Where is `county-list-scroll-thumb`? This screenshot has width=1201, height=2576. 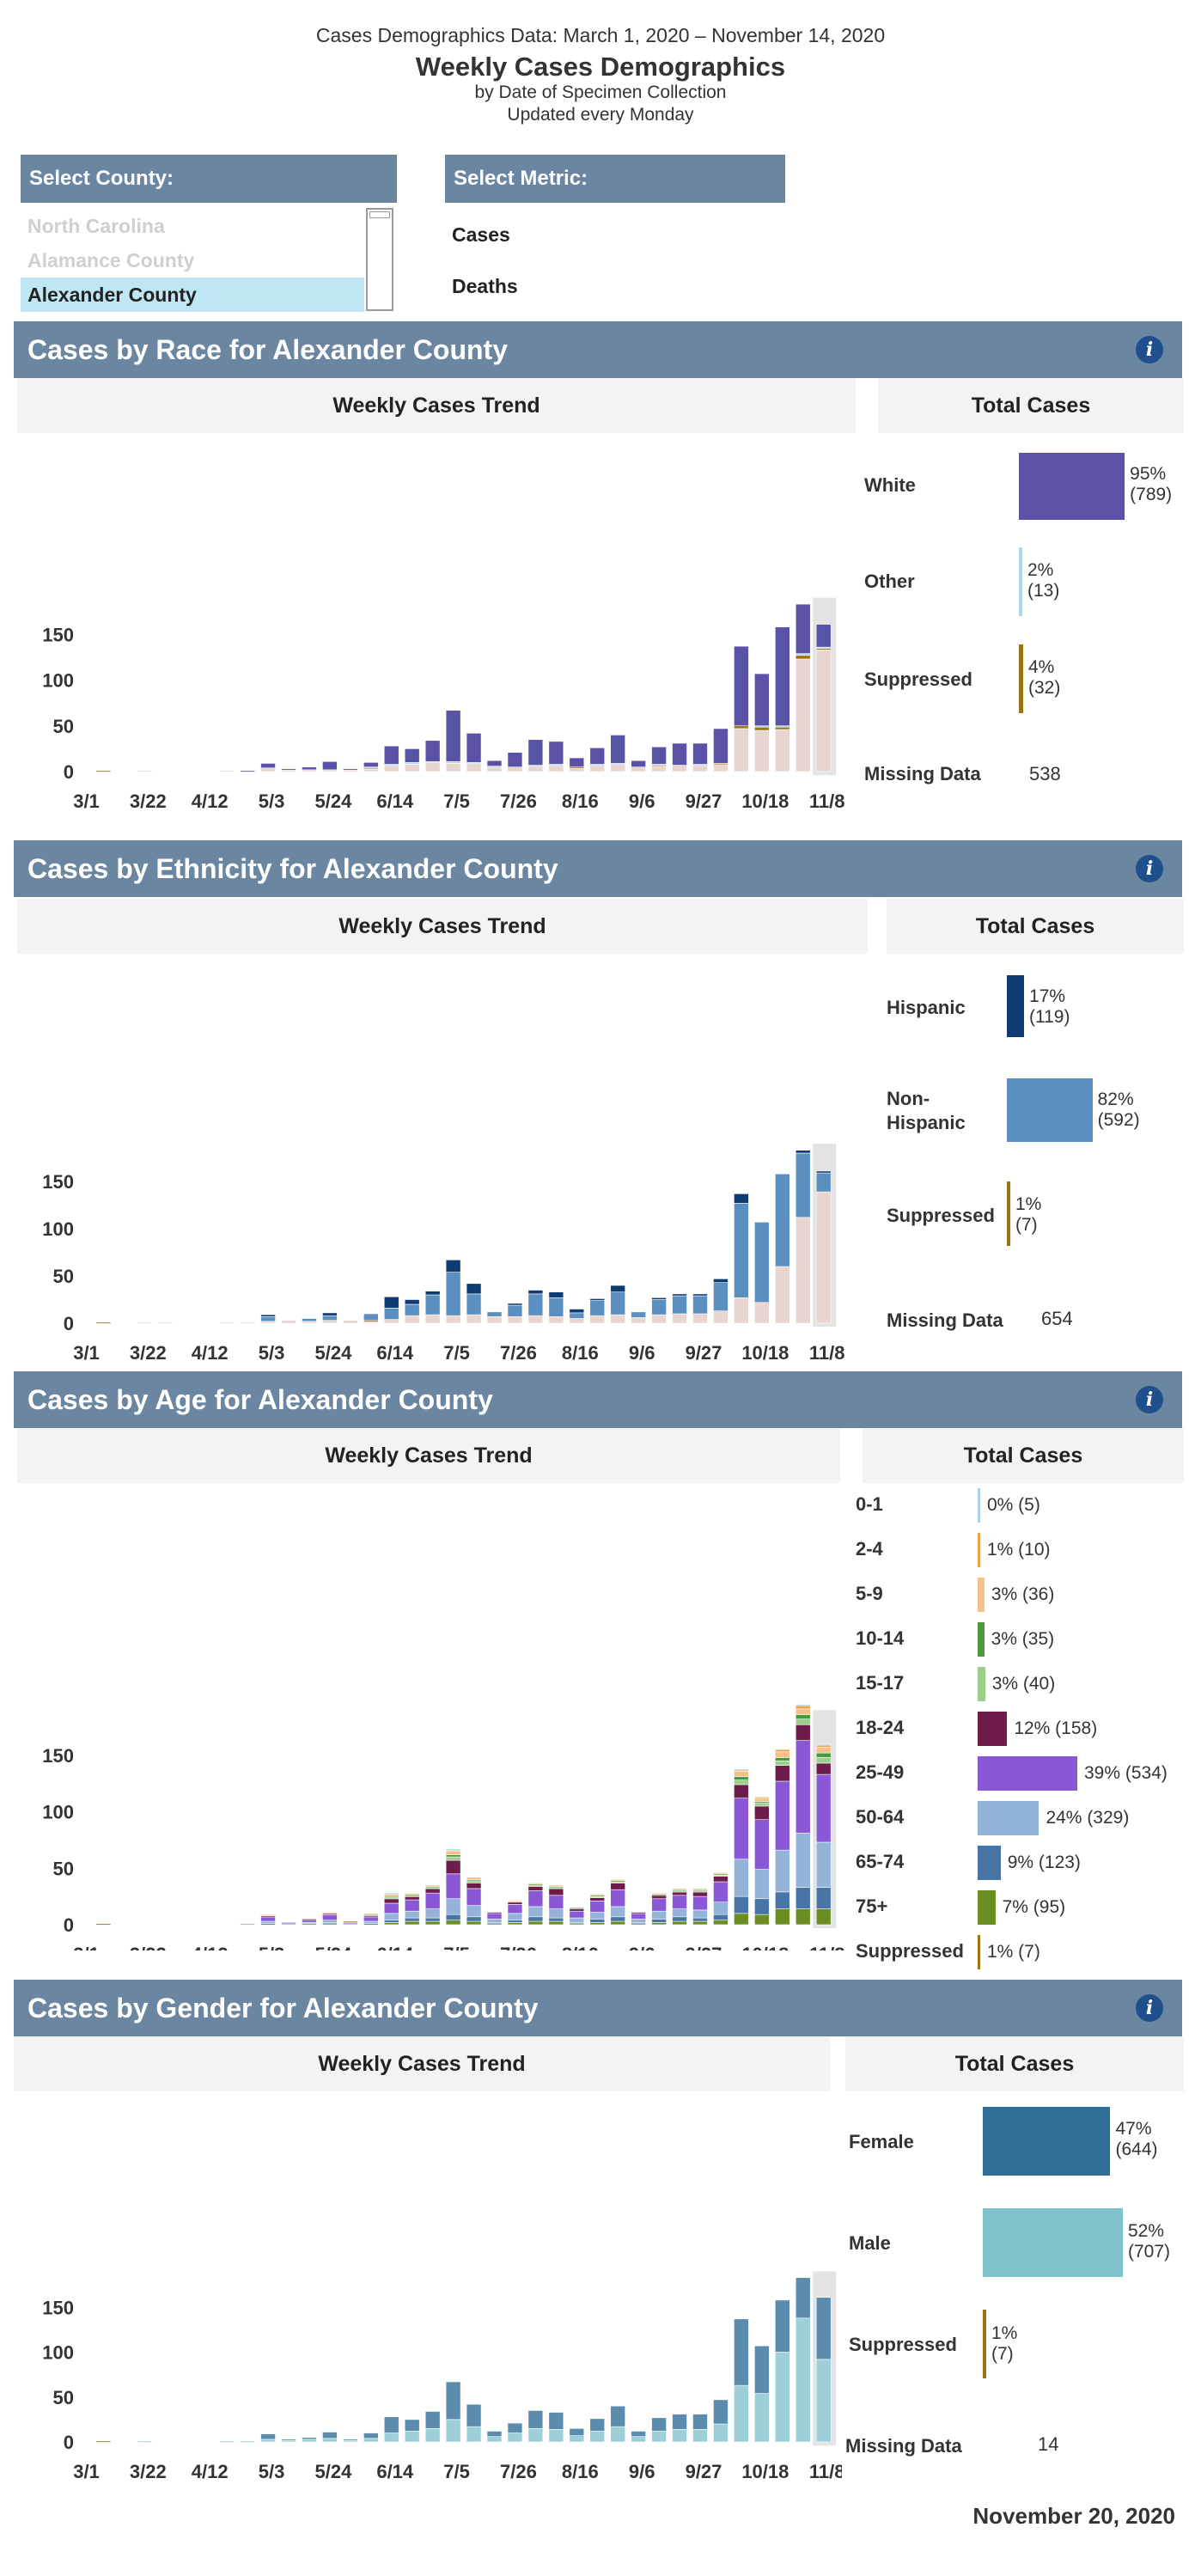 county-list-scroll-thumb is located at coordinates (380, 214).